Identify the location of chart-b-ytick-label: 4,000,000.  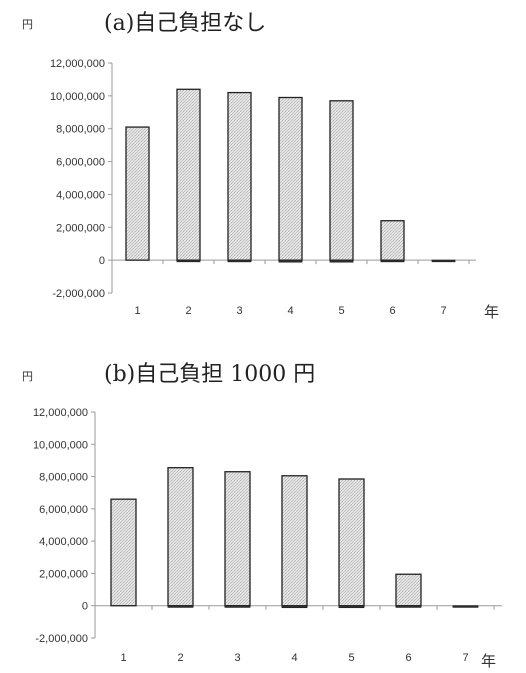
(63, 542).